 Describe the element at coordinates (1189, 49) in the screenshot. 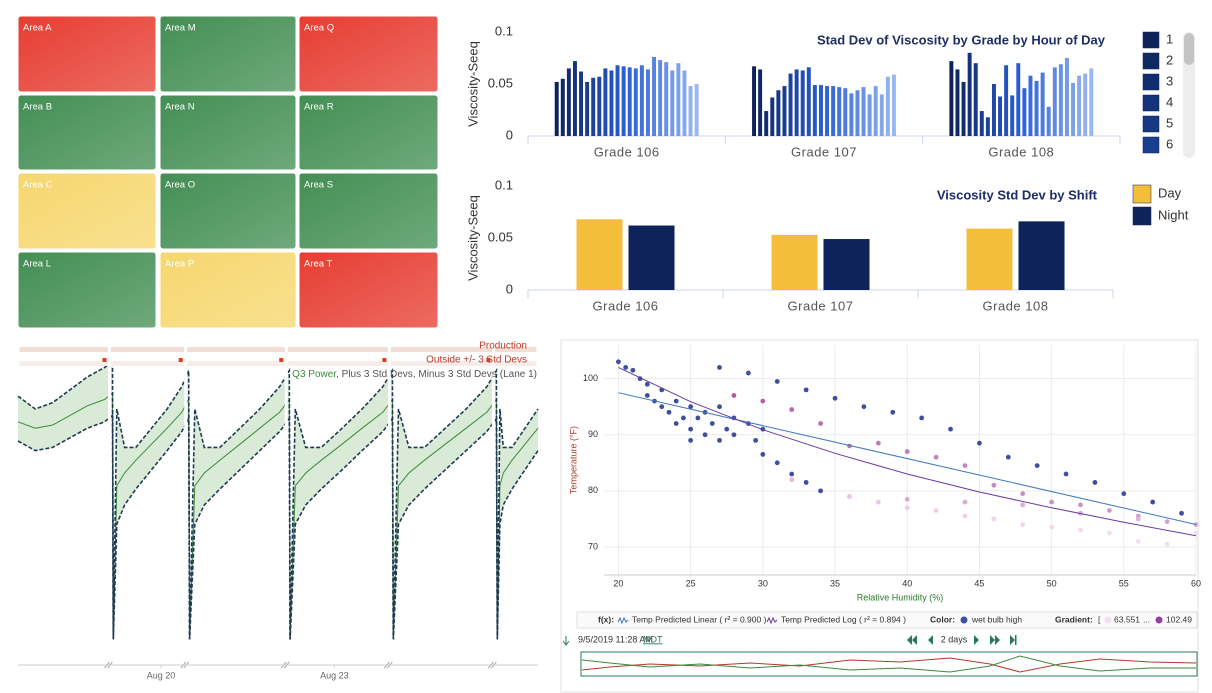

I see `legend-scroll-thumb` at that location.